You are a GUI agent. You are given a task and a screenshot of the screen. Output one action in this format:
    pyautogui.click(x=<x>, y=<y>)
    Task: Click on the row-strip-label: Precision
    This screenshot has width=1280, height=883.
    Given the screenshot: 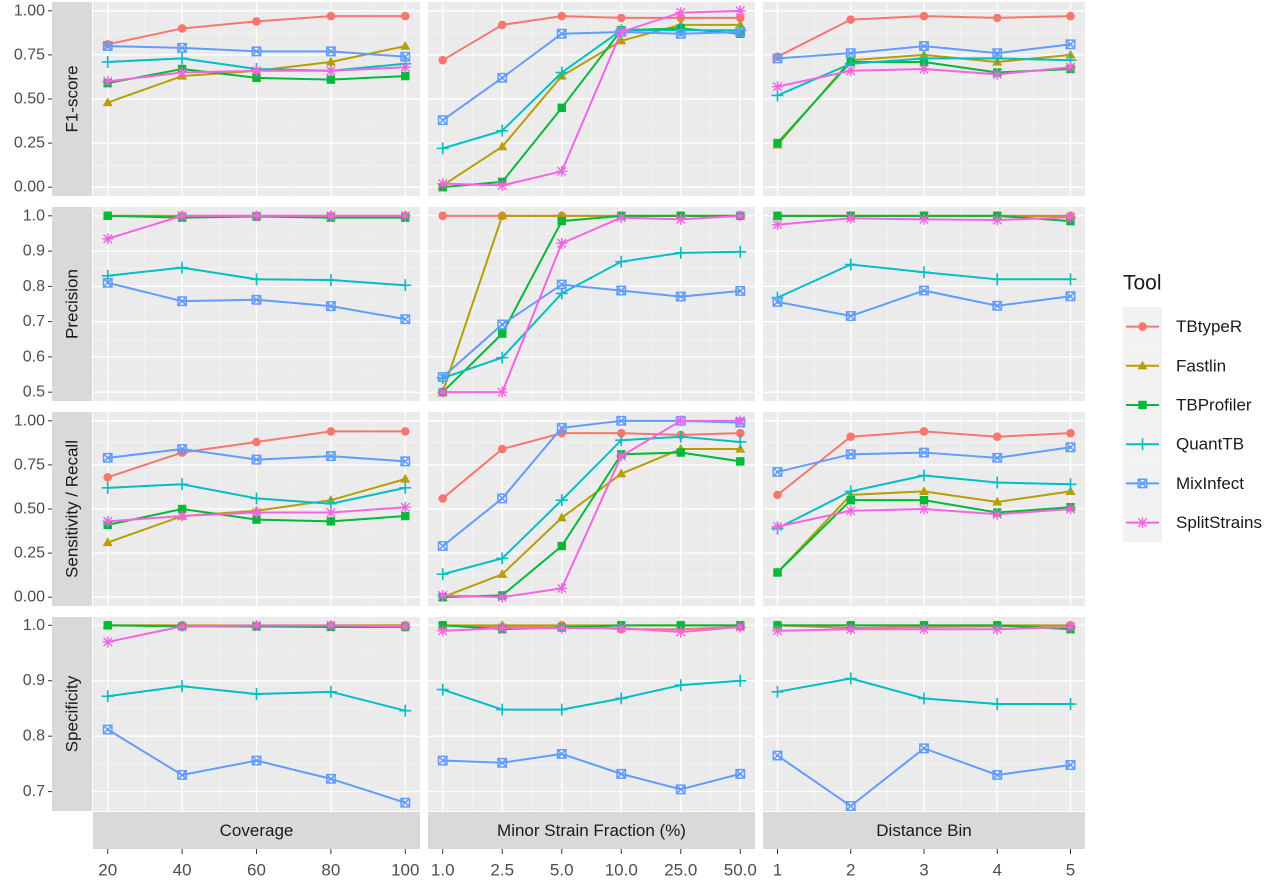 What is the action you would take?
    pyautogui.click(x=72, y=304)
    